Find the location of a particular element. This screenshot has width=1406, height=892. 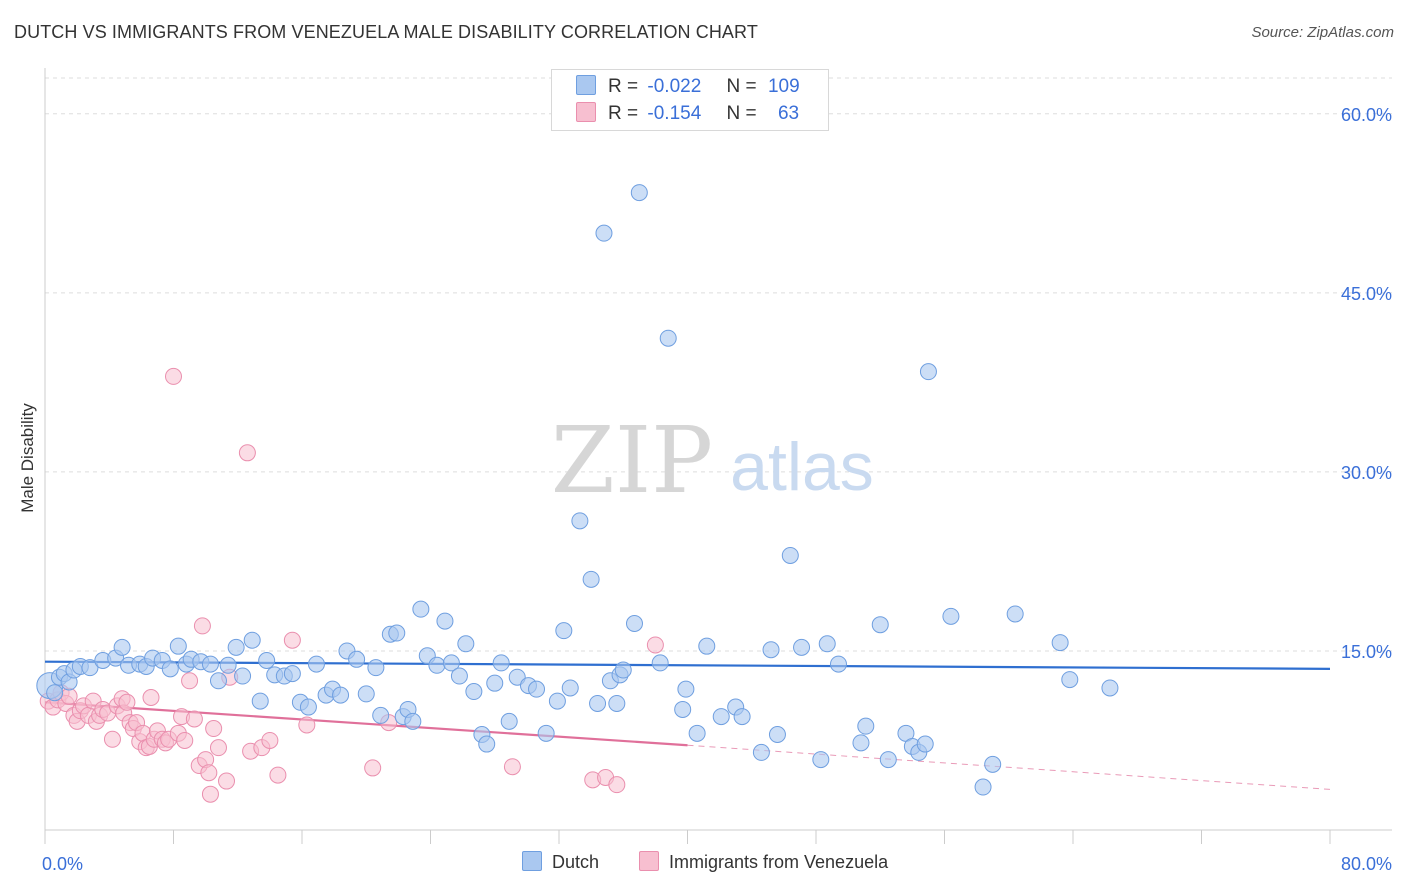

legend-n-value: 109 is located at coordinates (783, 86).